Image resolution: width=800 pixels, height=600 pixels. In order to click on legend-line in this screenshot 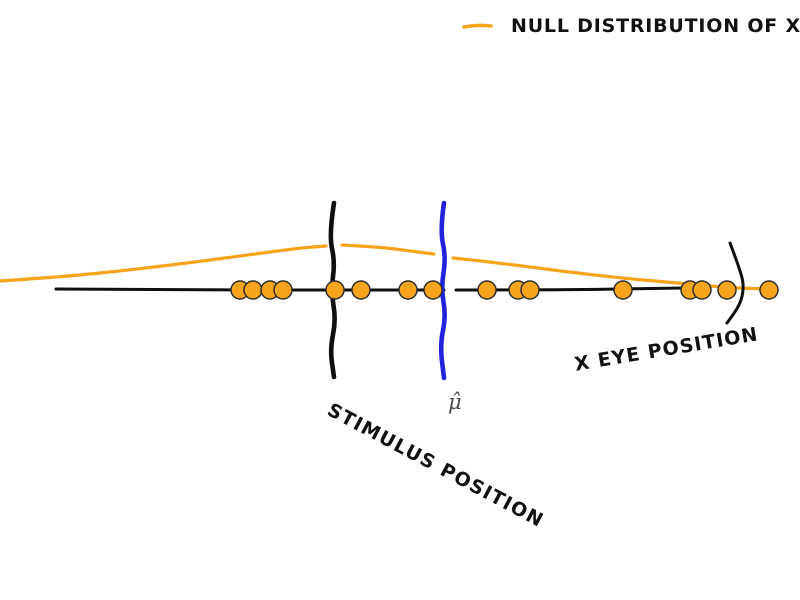, I will do `click(477, 26)`.